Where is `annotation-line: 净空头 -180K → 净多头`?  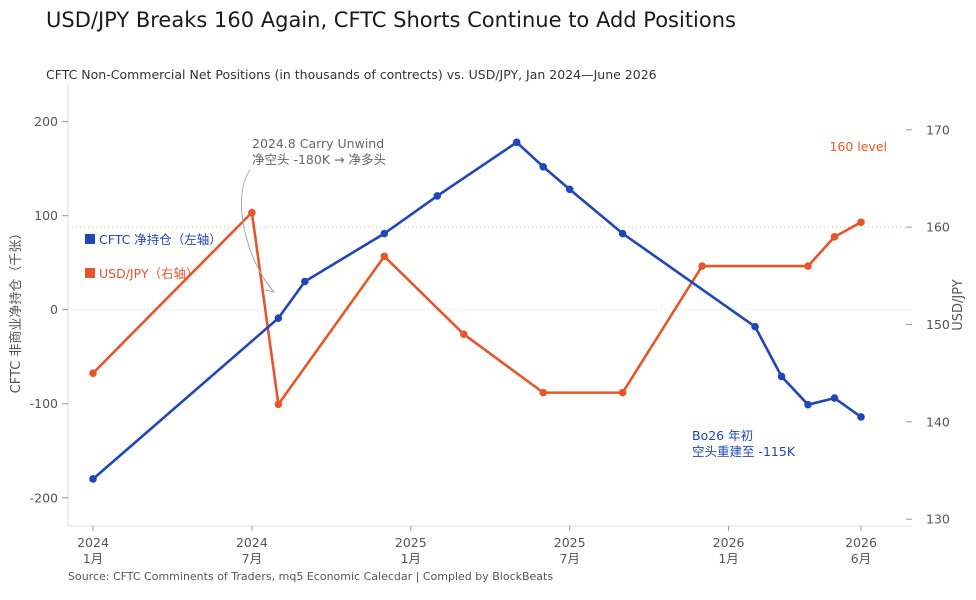 annotation-line: 净空头 -180K → 净多头 is located at coordinates (319, 159).